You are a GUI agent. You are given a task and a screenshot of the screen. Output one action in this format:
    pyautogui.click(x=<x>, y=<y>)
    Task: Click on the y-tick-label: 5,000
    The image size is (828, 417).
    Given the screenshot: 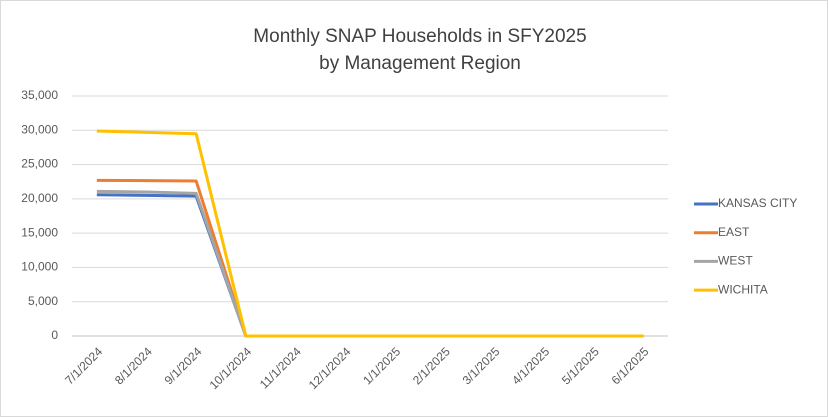 What is the action you would take?
    pyautogui.click(x=43, y=301)
    